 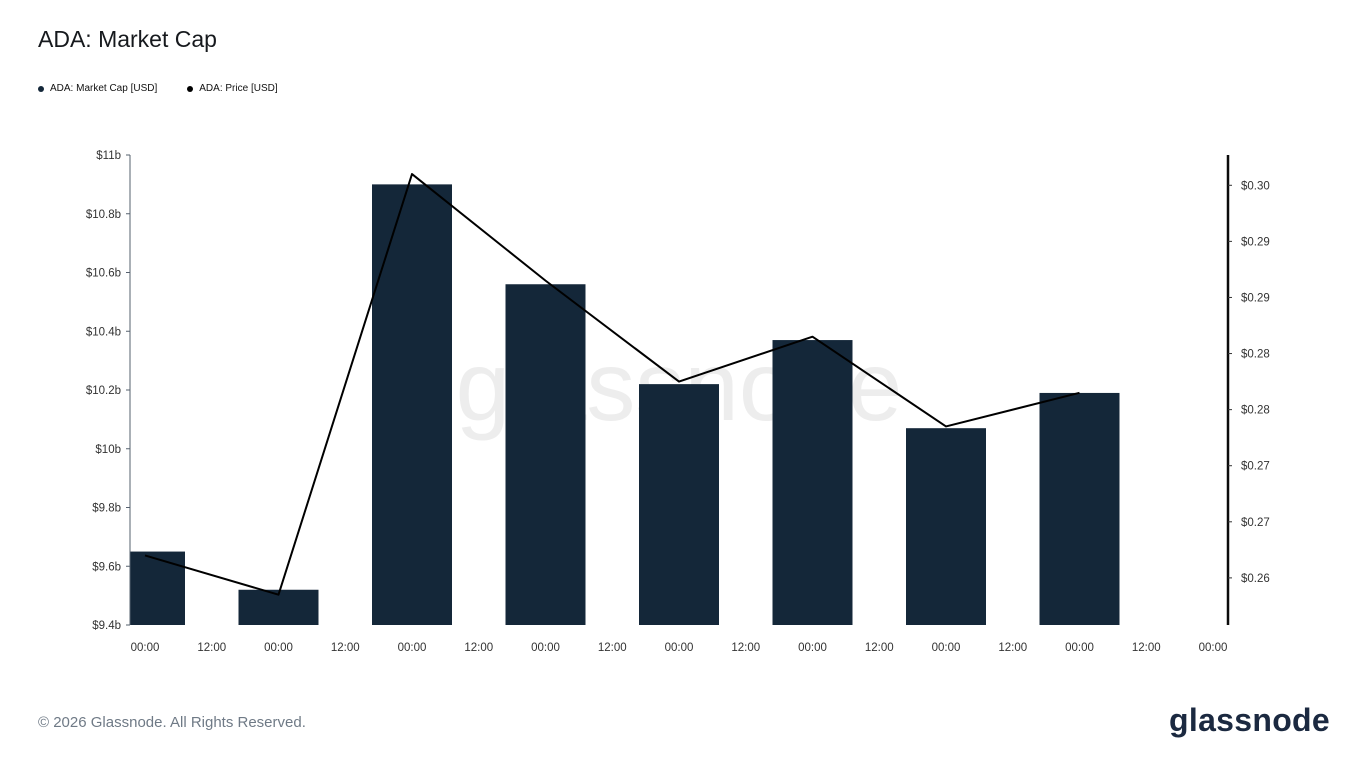 I want to click on footer-copyright: © 2026 Glassnode. All Rights Reserved., so click(x=172, y=722).